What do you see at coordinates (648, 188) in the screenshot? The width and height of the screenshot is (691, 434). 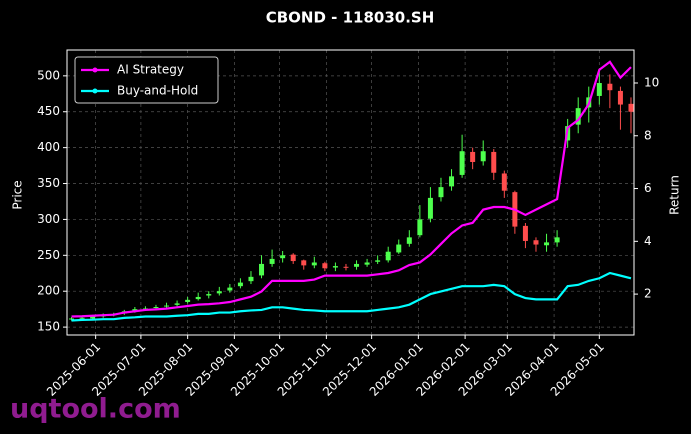 I see `y2-tick-label: 6` at bounding box center [648, 188].